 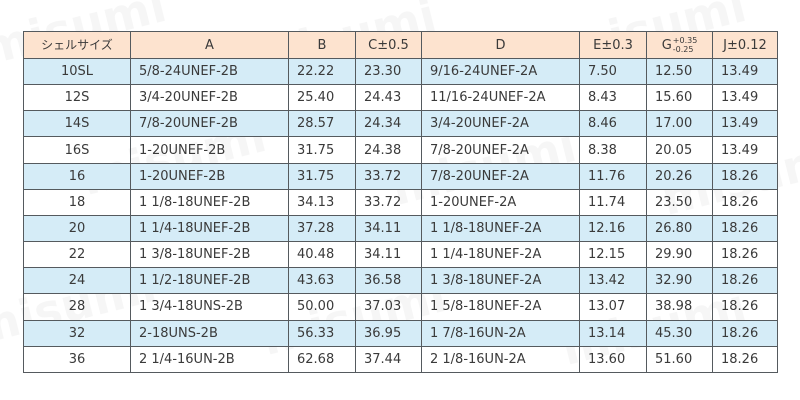 What do you see at coordinates (209, 333) in the screenshot?
I see `cell-a: 2-18UNS-2B` at bounding box center [209, 333].